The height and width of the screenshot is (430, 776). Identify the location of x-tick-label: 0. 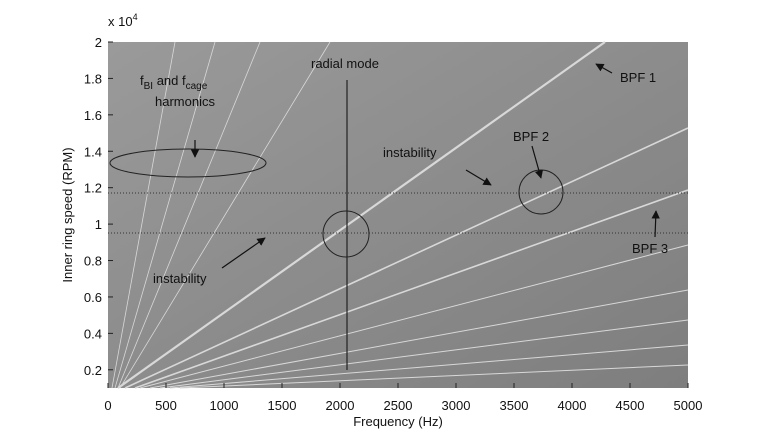
(107, 405).